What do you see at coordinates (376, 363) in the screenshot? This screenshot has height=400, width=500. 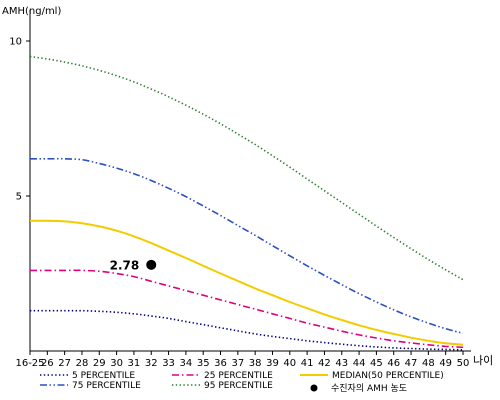 I see `x-tick-label: 45` at bounding box center [376, 363].